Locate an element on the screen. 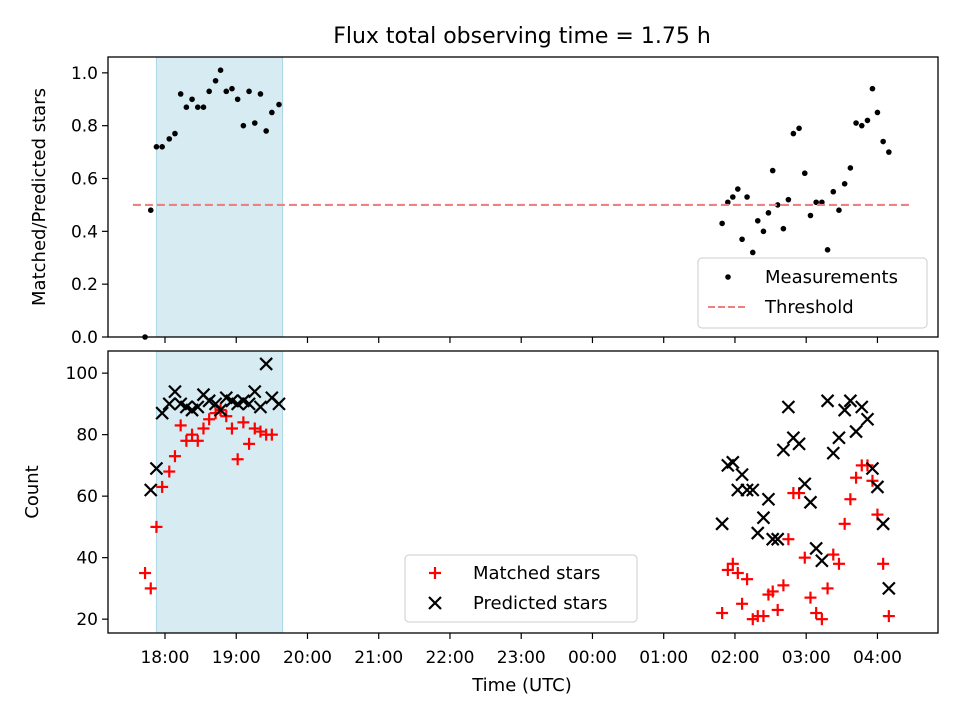  xtick-label: 00:00 is located at coordinates (592, 658).